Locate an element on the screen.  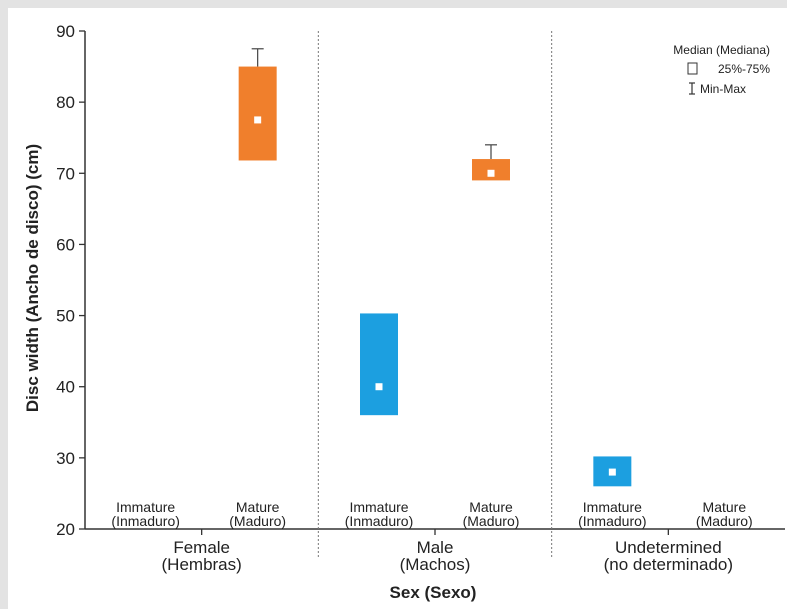
y-tick-label: 80 is located at coordinates (65, 102).